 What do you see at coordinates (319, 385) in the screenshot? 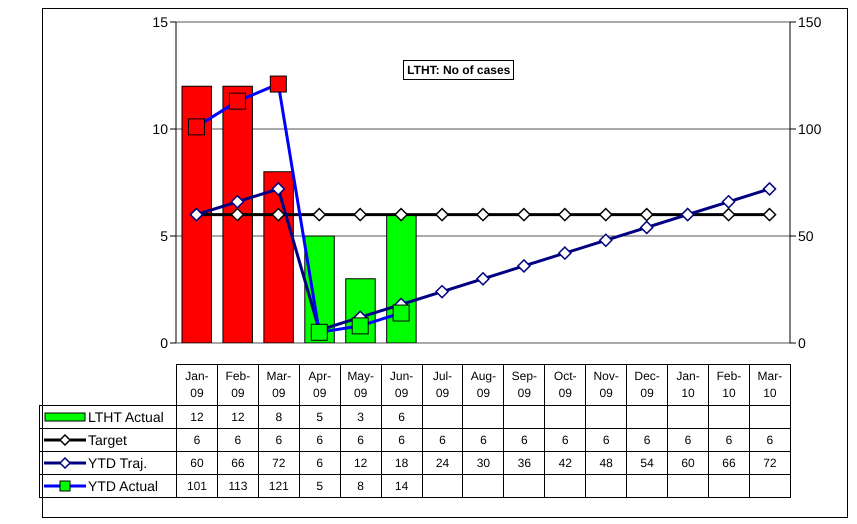
I see `x-tick-label: Apr-09` at bounding box center [319, 385].